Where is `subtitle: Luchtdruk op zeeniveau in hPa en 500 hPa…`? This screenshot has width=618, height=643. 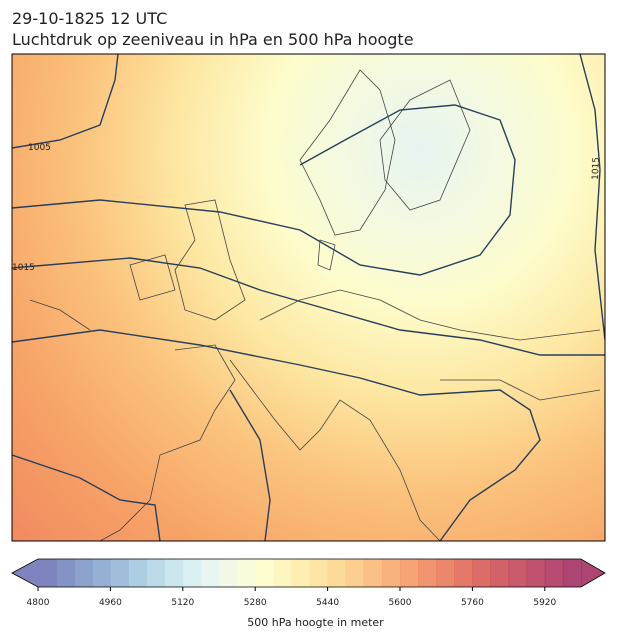
subtitle: Luchtdruk op zeeniveau in hPa en 500 hPa… is located at coordinates (213, 39).